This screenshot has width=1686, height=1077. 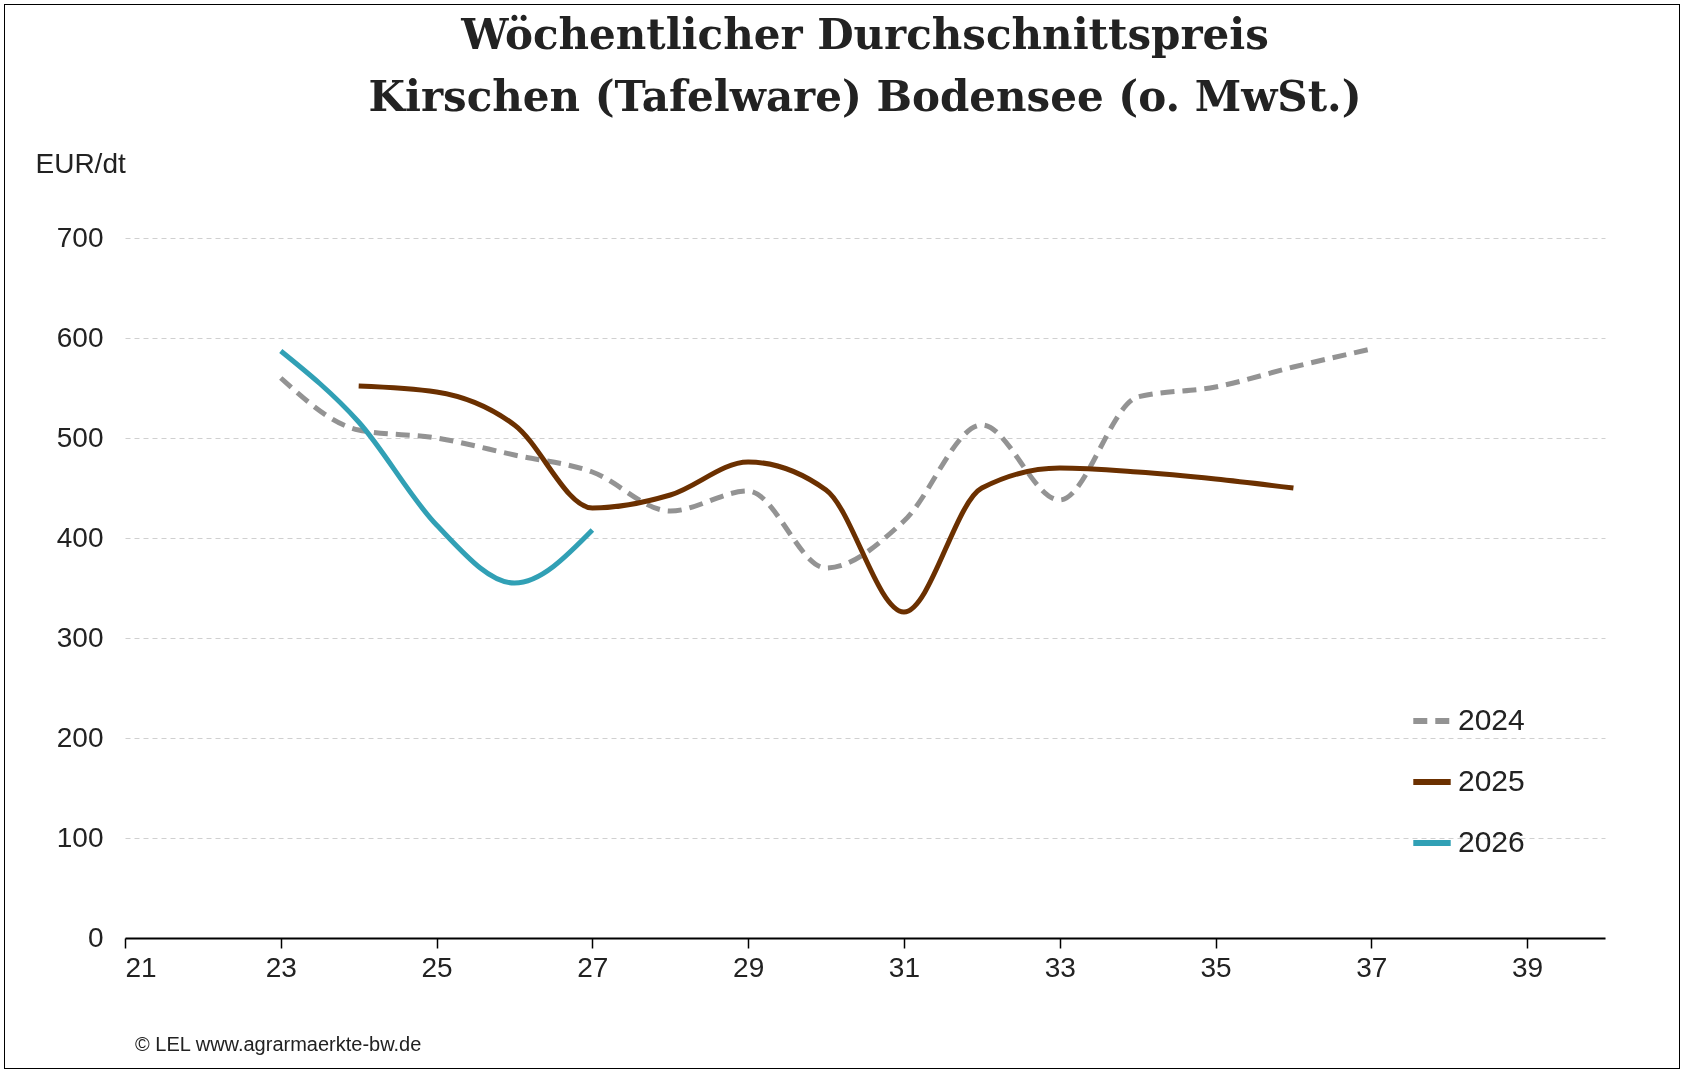 What do you see at coordinates (904, 967) in the screenshot?
I see `x-tick-label: 31` at bounding box center [904, 967].